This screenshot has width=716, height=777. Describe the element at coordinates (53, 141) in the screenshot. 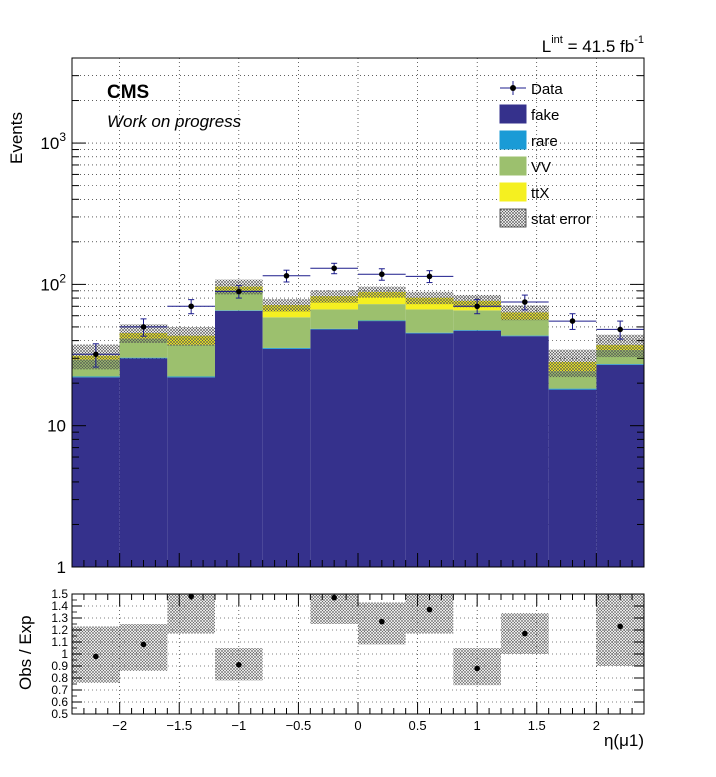

I see `y-tick-label: 10³` at that location.